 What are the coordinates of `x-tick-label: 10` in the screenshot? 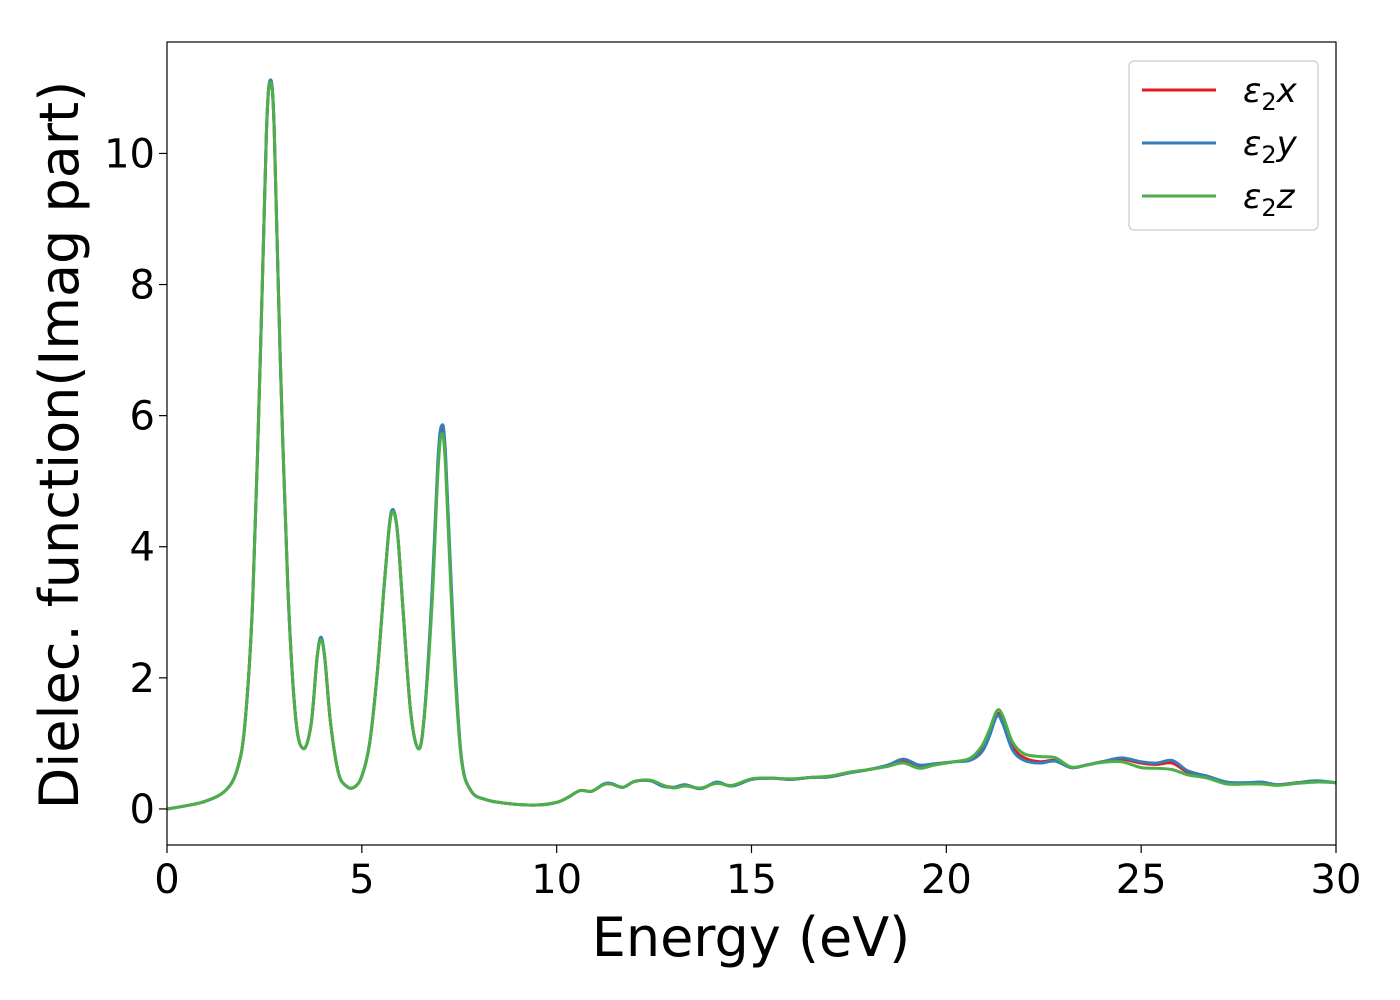 It's located at (556, 880).